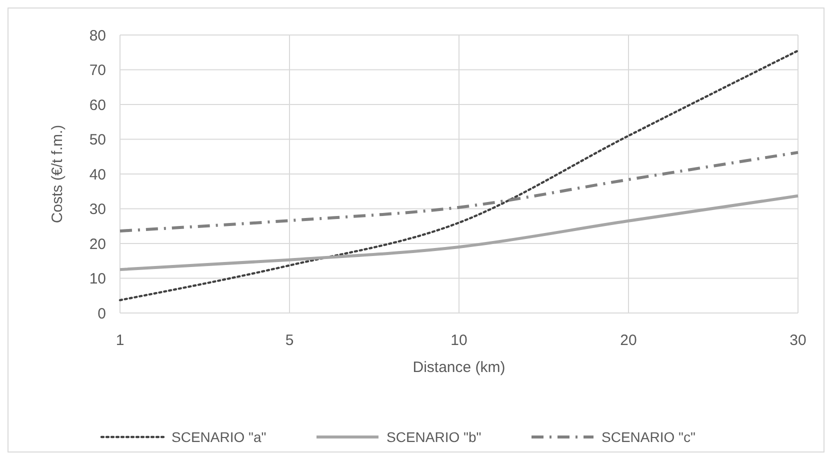  What do you see at coordinates (459, 367) in the screenshot?
I see `x-axis-title: Distance (km)` at bounding box center [459, 367].